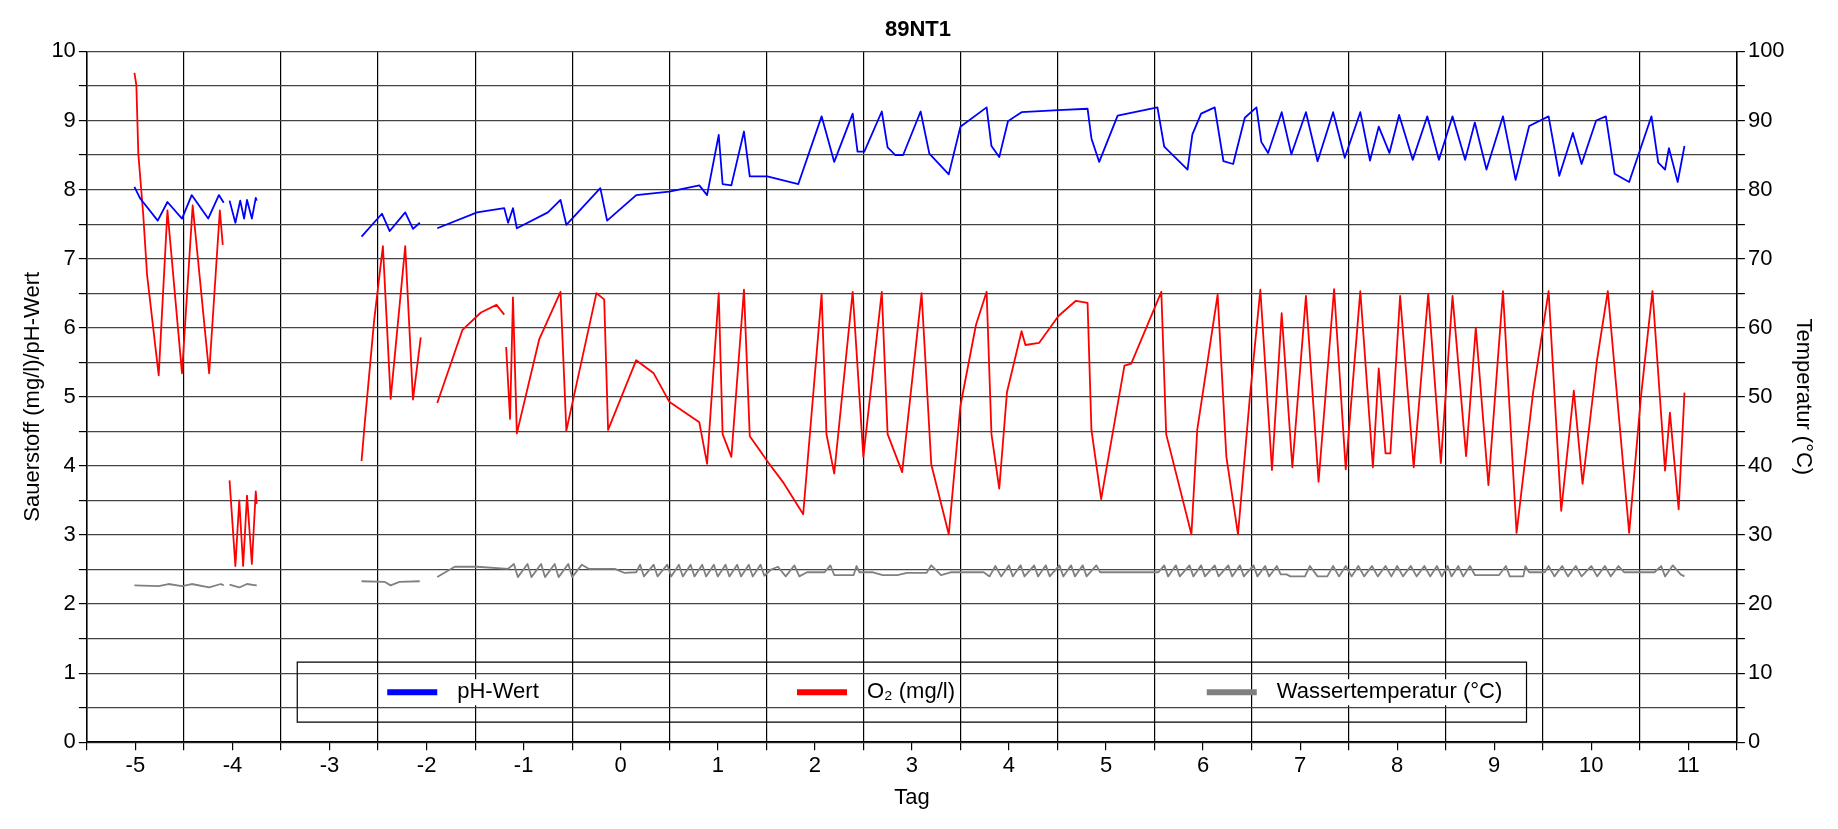 The image size is (1838, 829). Describe the element at coordinates (1760, 603) in the screenshot. I see `y2-tick-label: 20` at that location.